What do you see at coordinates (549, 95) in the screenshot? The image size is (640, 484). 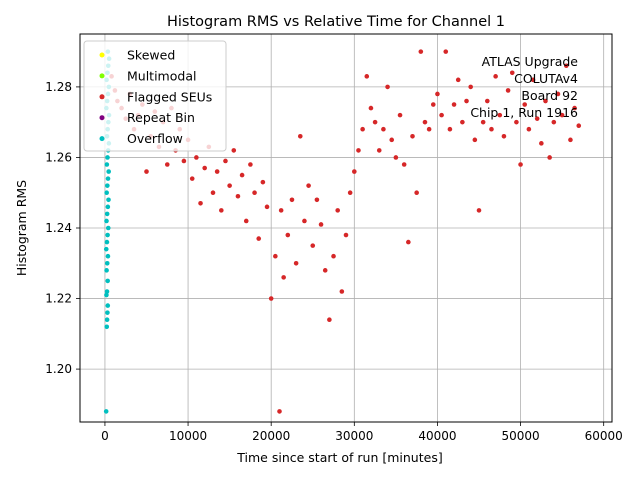 I see `annotation-line: Board 92` at bounding box center [549, 95].